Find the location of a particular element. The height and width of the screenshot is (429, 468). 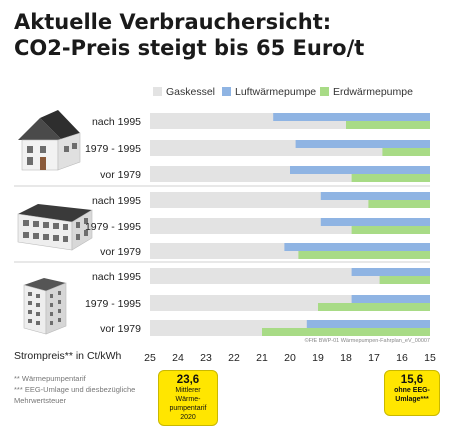

x-tick-label: 24 is located at coordinates (178, 358).